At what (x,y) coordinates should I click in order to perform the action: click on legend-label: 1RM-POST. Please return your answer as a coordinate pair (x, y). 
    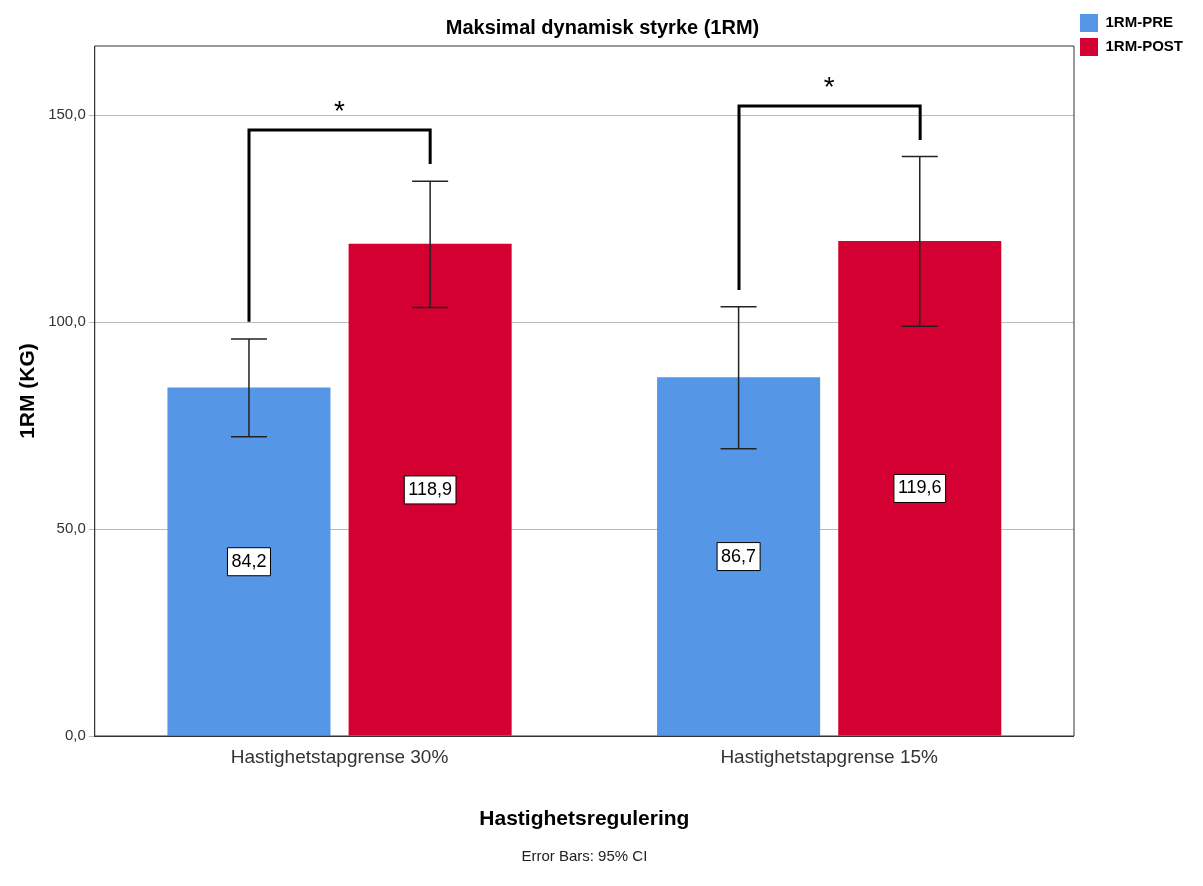
    Looking at the image, I should click on (1144, 46).